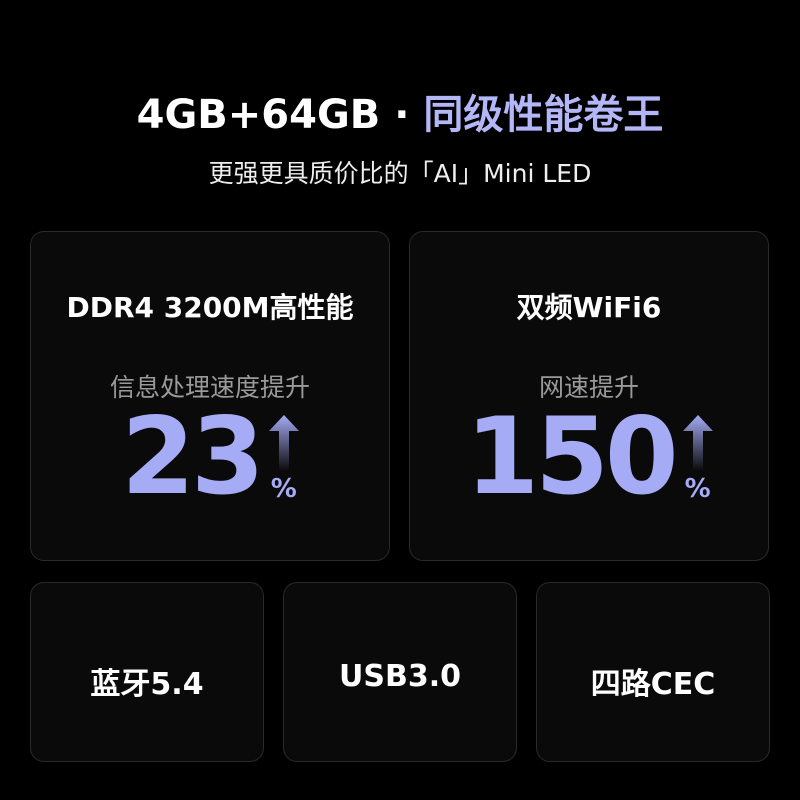  I want to click on card-caption: 信息处理速度提升, so click(209, 387).